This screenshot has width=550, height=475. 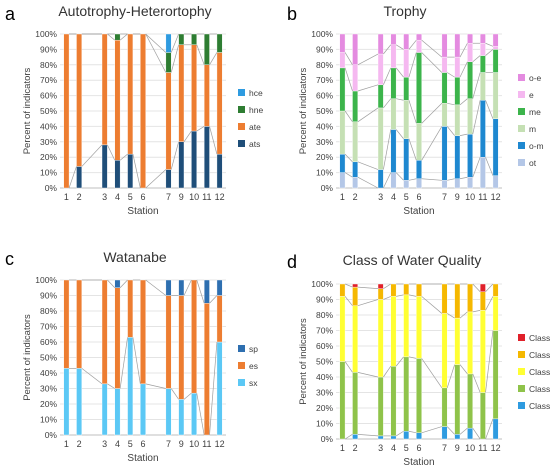 I want to click on y-tick-label: 30%, so click(x=324, y=393).